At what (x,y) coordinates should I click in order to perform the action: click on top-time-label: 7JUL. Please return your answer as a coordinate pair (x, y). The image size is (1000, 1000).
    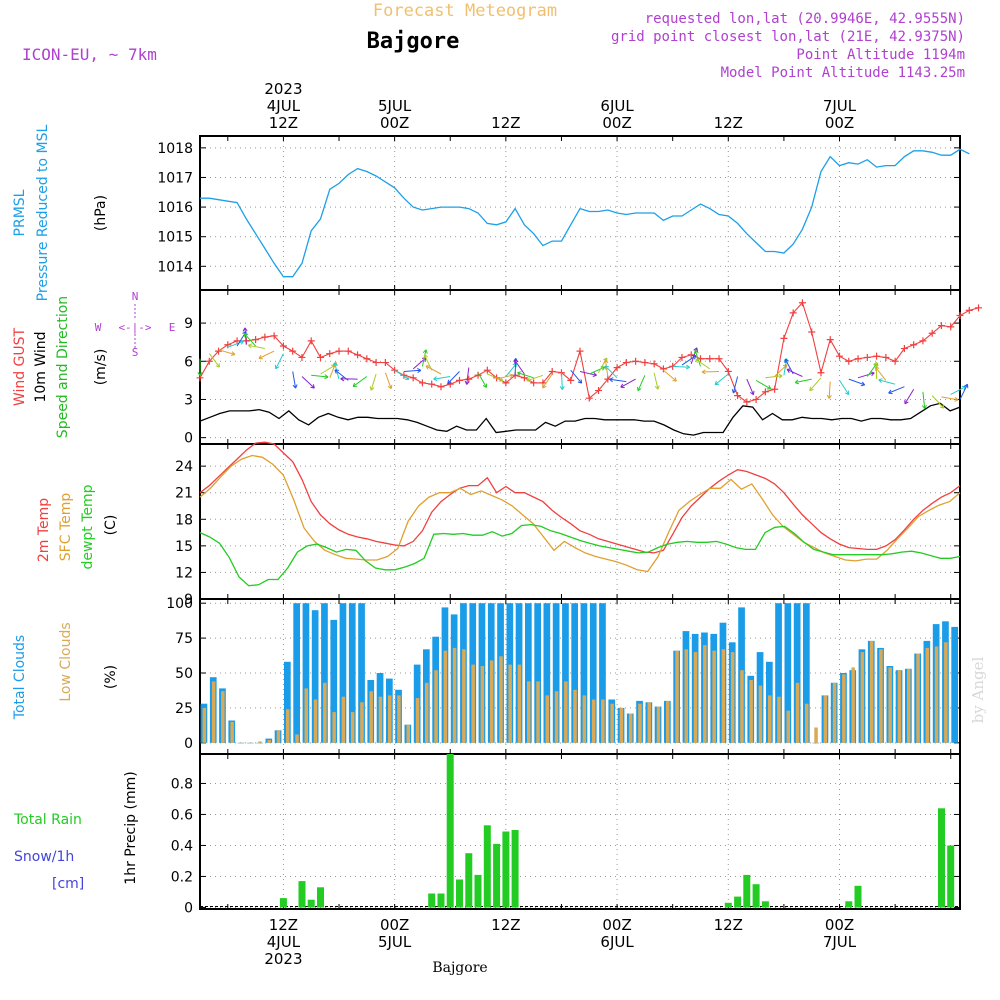
    Looking at the image, I should click on (840, 106).